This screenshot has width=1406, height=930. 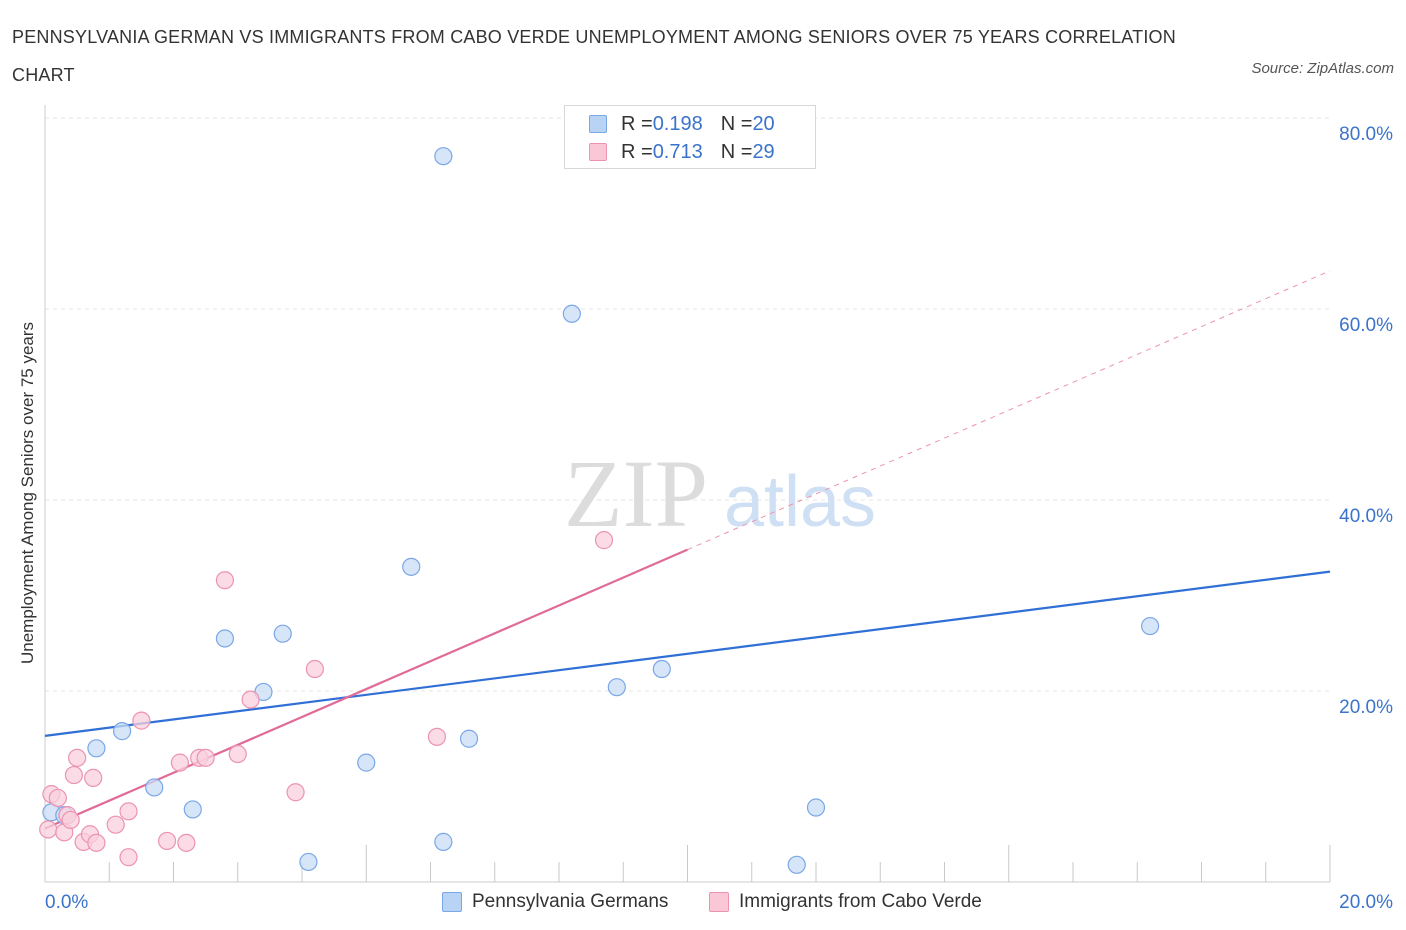 I want to click on source-label: Source: ZipAtlas.com, so click(x=1322, y=68).